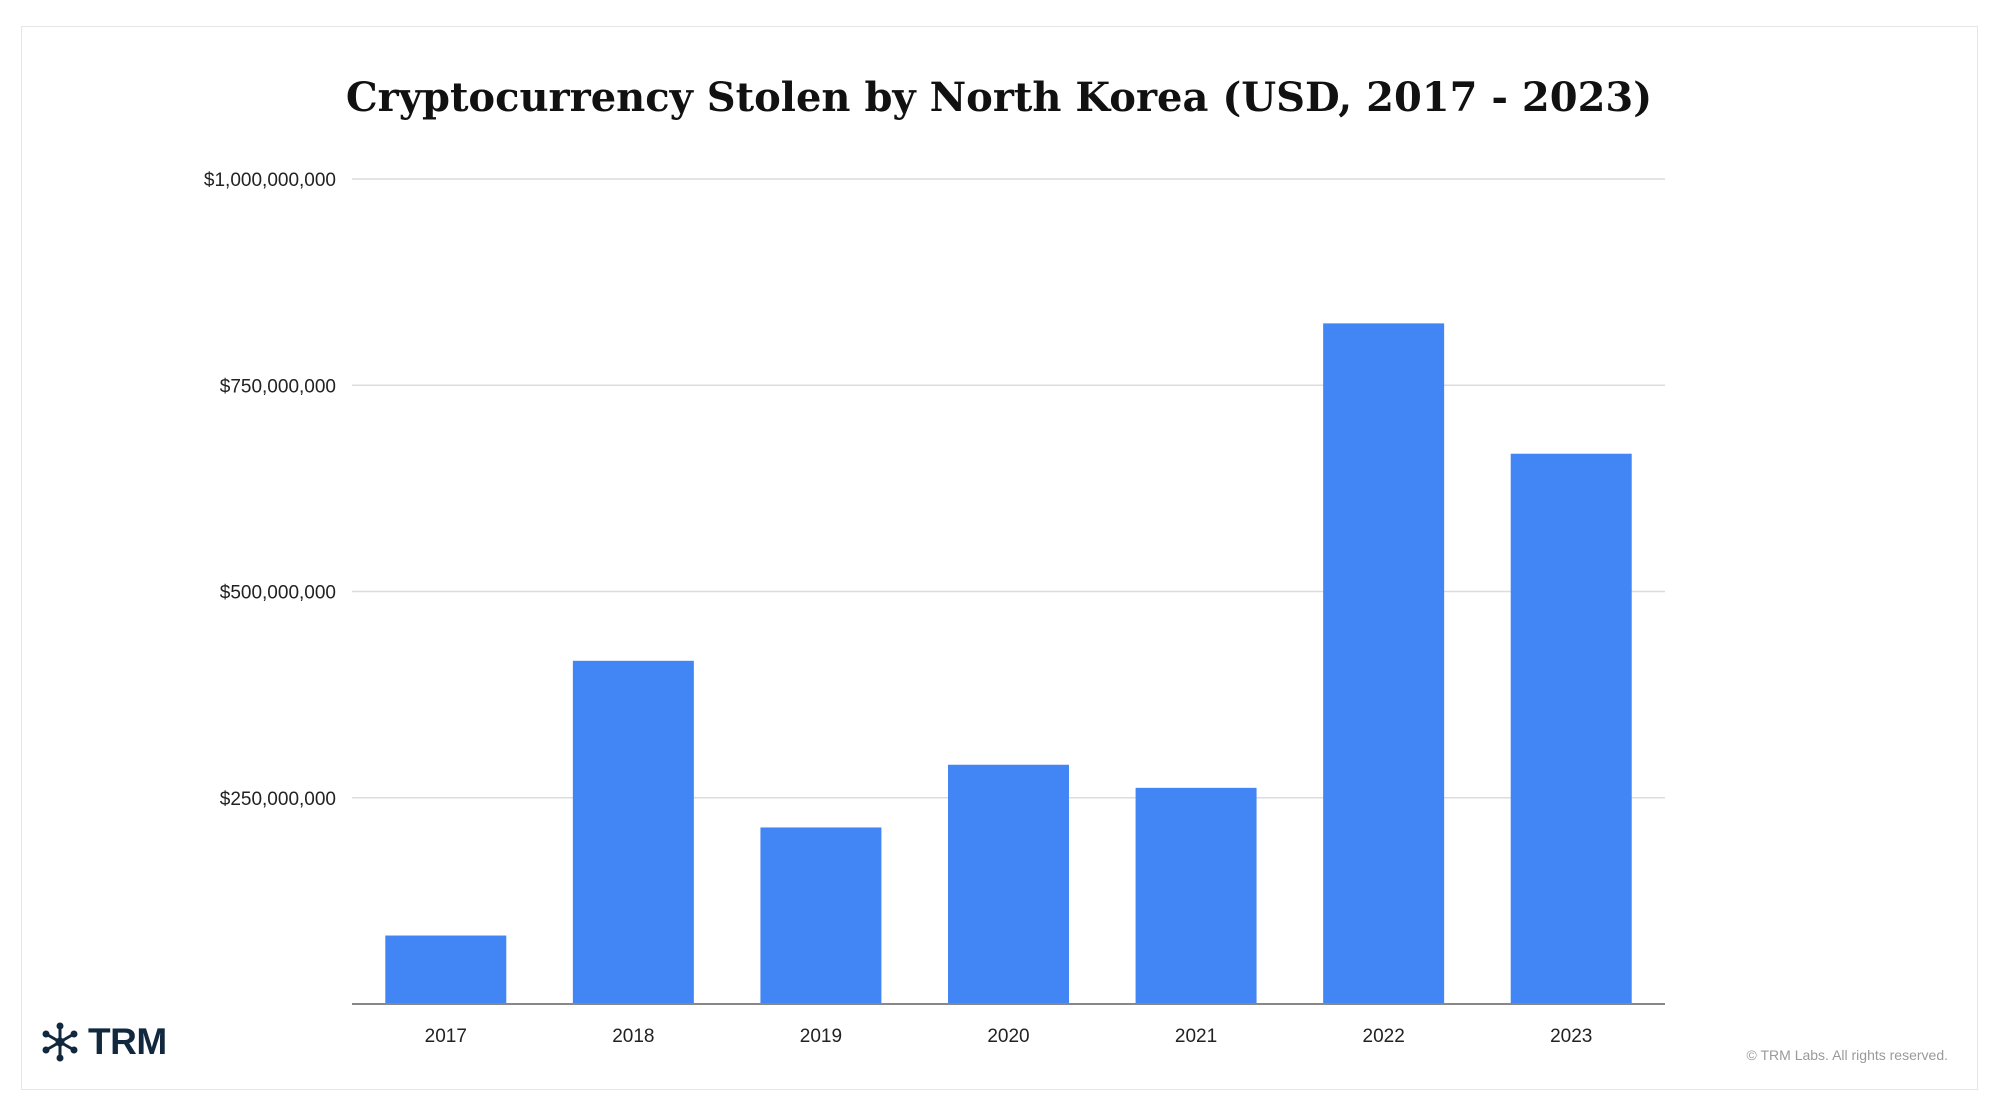 This screenshot has height=1120, width=1999. I want to click on bar-2023, so click(1571, 729).